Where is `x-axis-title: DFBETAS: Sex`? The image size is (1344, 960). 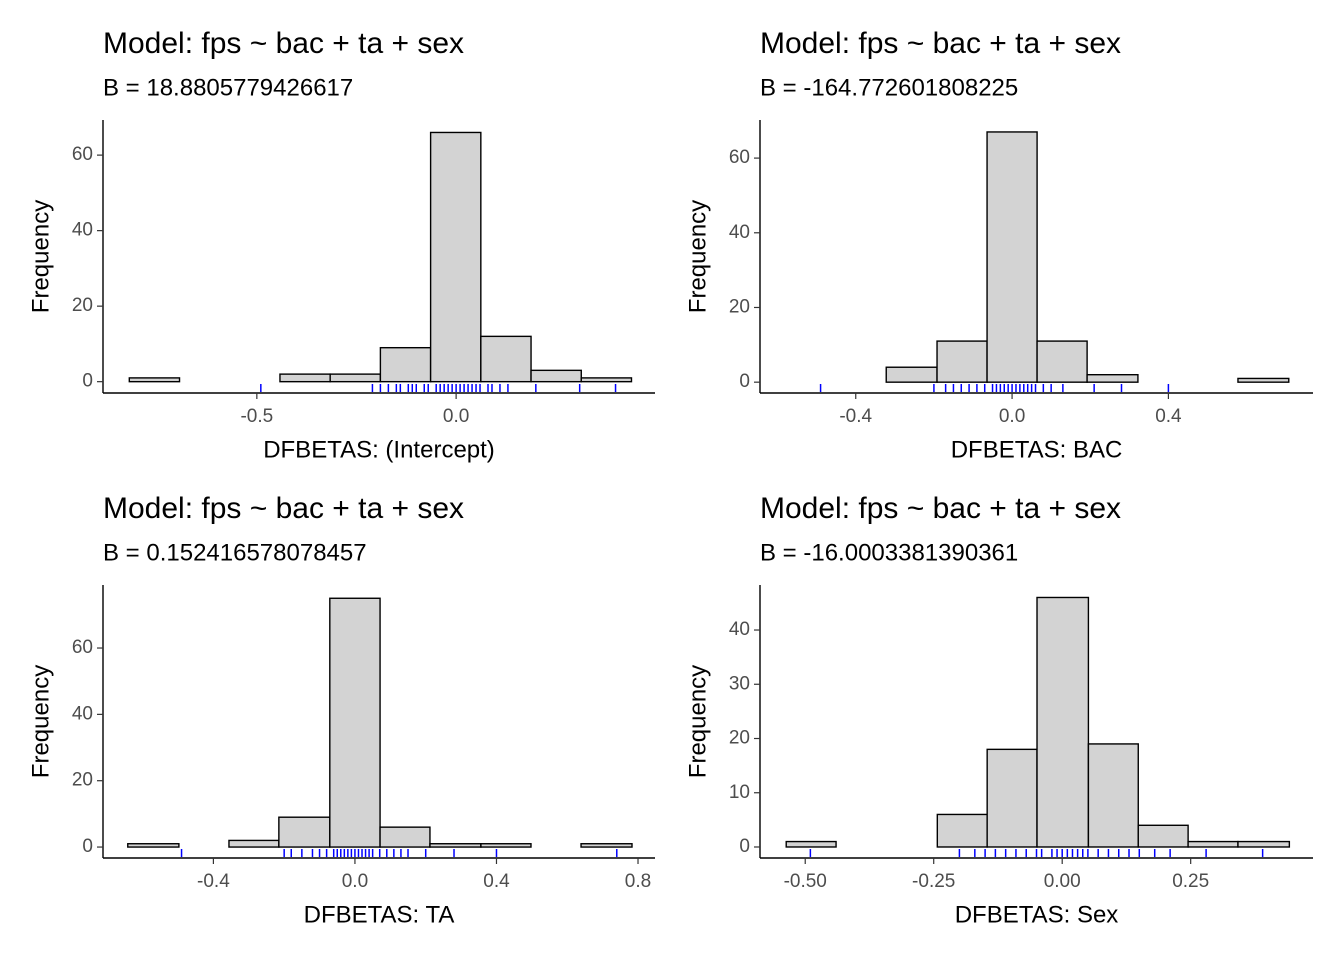 x-axis-title: DFBETAS: Sex is located at coordinates (1037, 914).